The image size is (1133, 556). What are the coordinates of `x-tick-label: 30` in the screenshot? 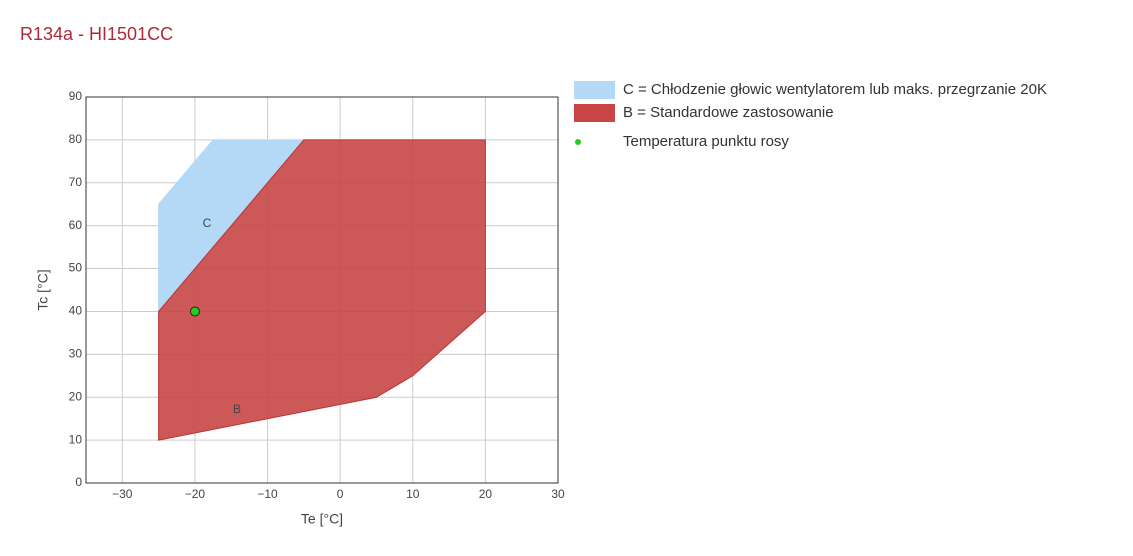 It's located at (558, 494).